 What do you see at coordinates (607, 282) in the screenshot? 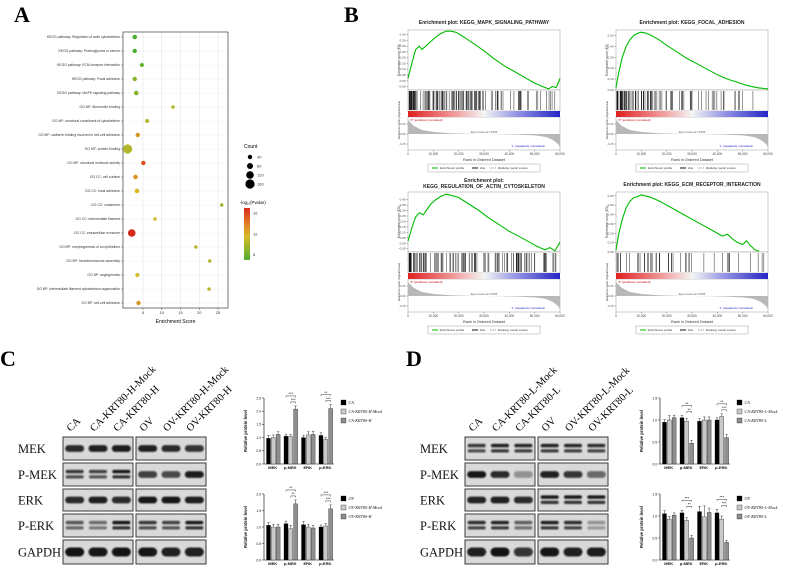
I see `gsea-y-axis-label-metric: Ranked list metric (Signal2Noise)` at bounding box center [607, 282].